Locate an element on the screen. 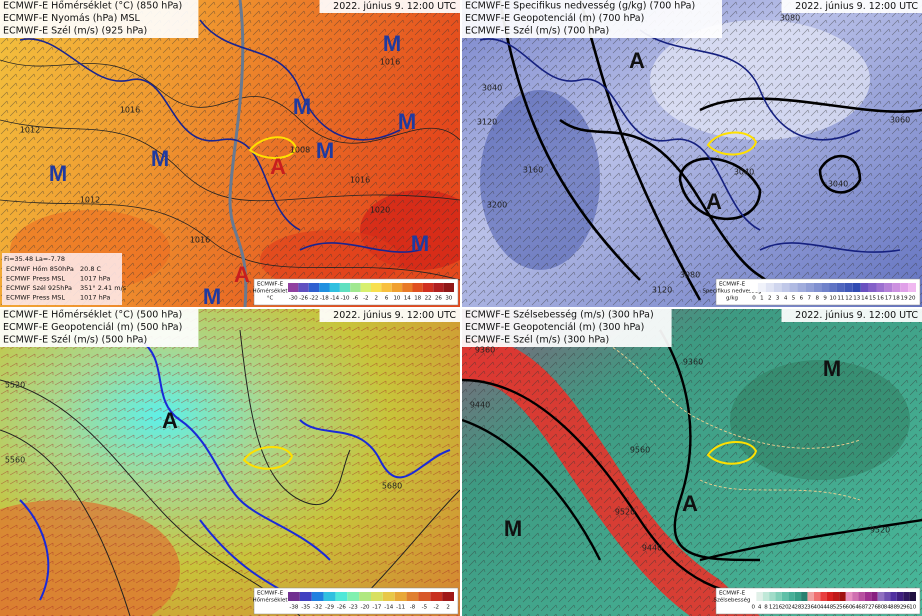 The width and height of the screenshot is (922, 616). legend-tick: 48 is located at coordinates (829, 608).